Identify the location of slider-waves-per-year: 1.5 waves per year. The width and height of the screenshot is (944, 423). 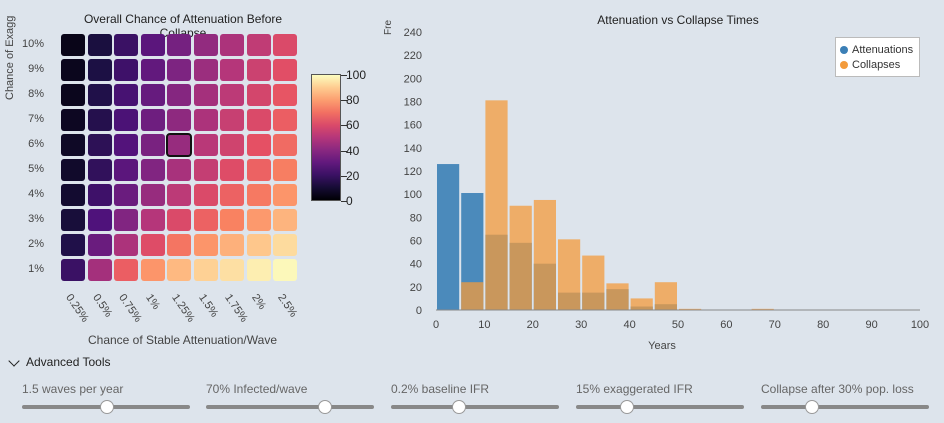
(106, 402).